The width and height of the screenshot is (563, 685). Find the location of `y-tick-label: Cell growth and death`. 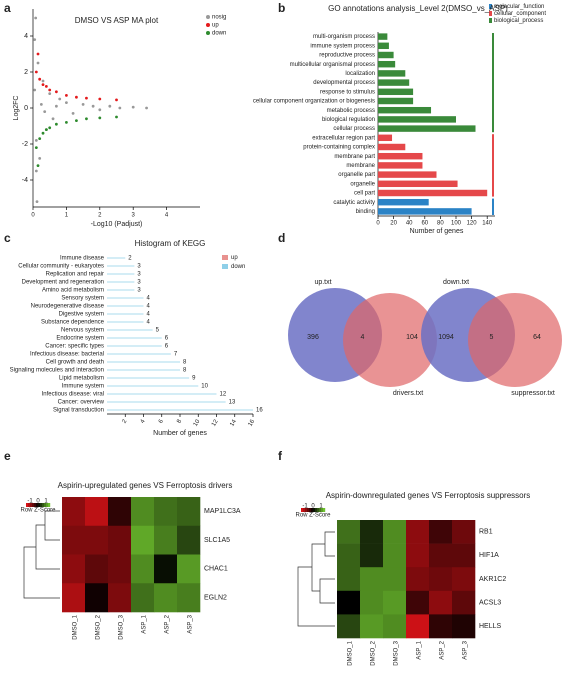

y-tick-label: Cell growth and death is located at coordinates (75, 363).